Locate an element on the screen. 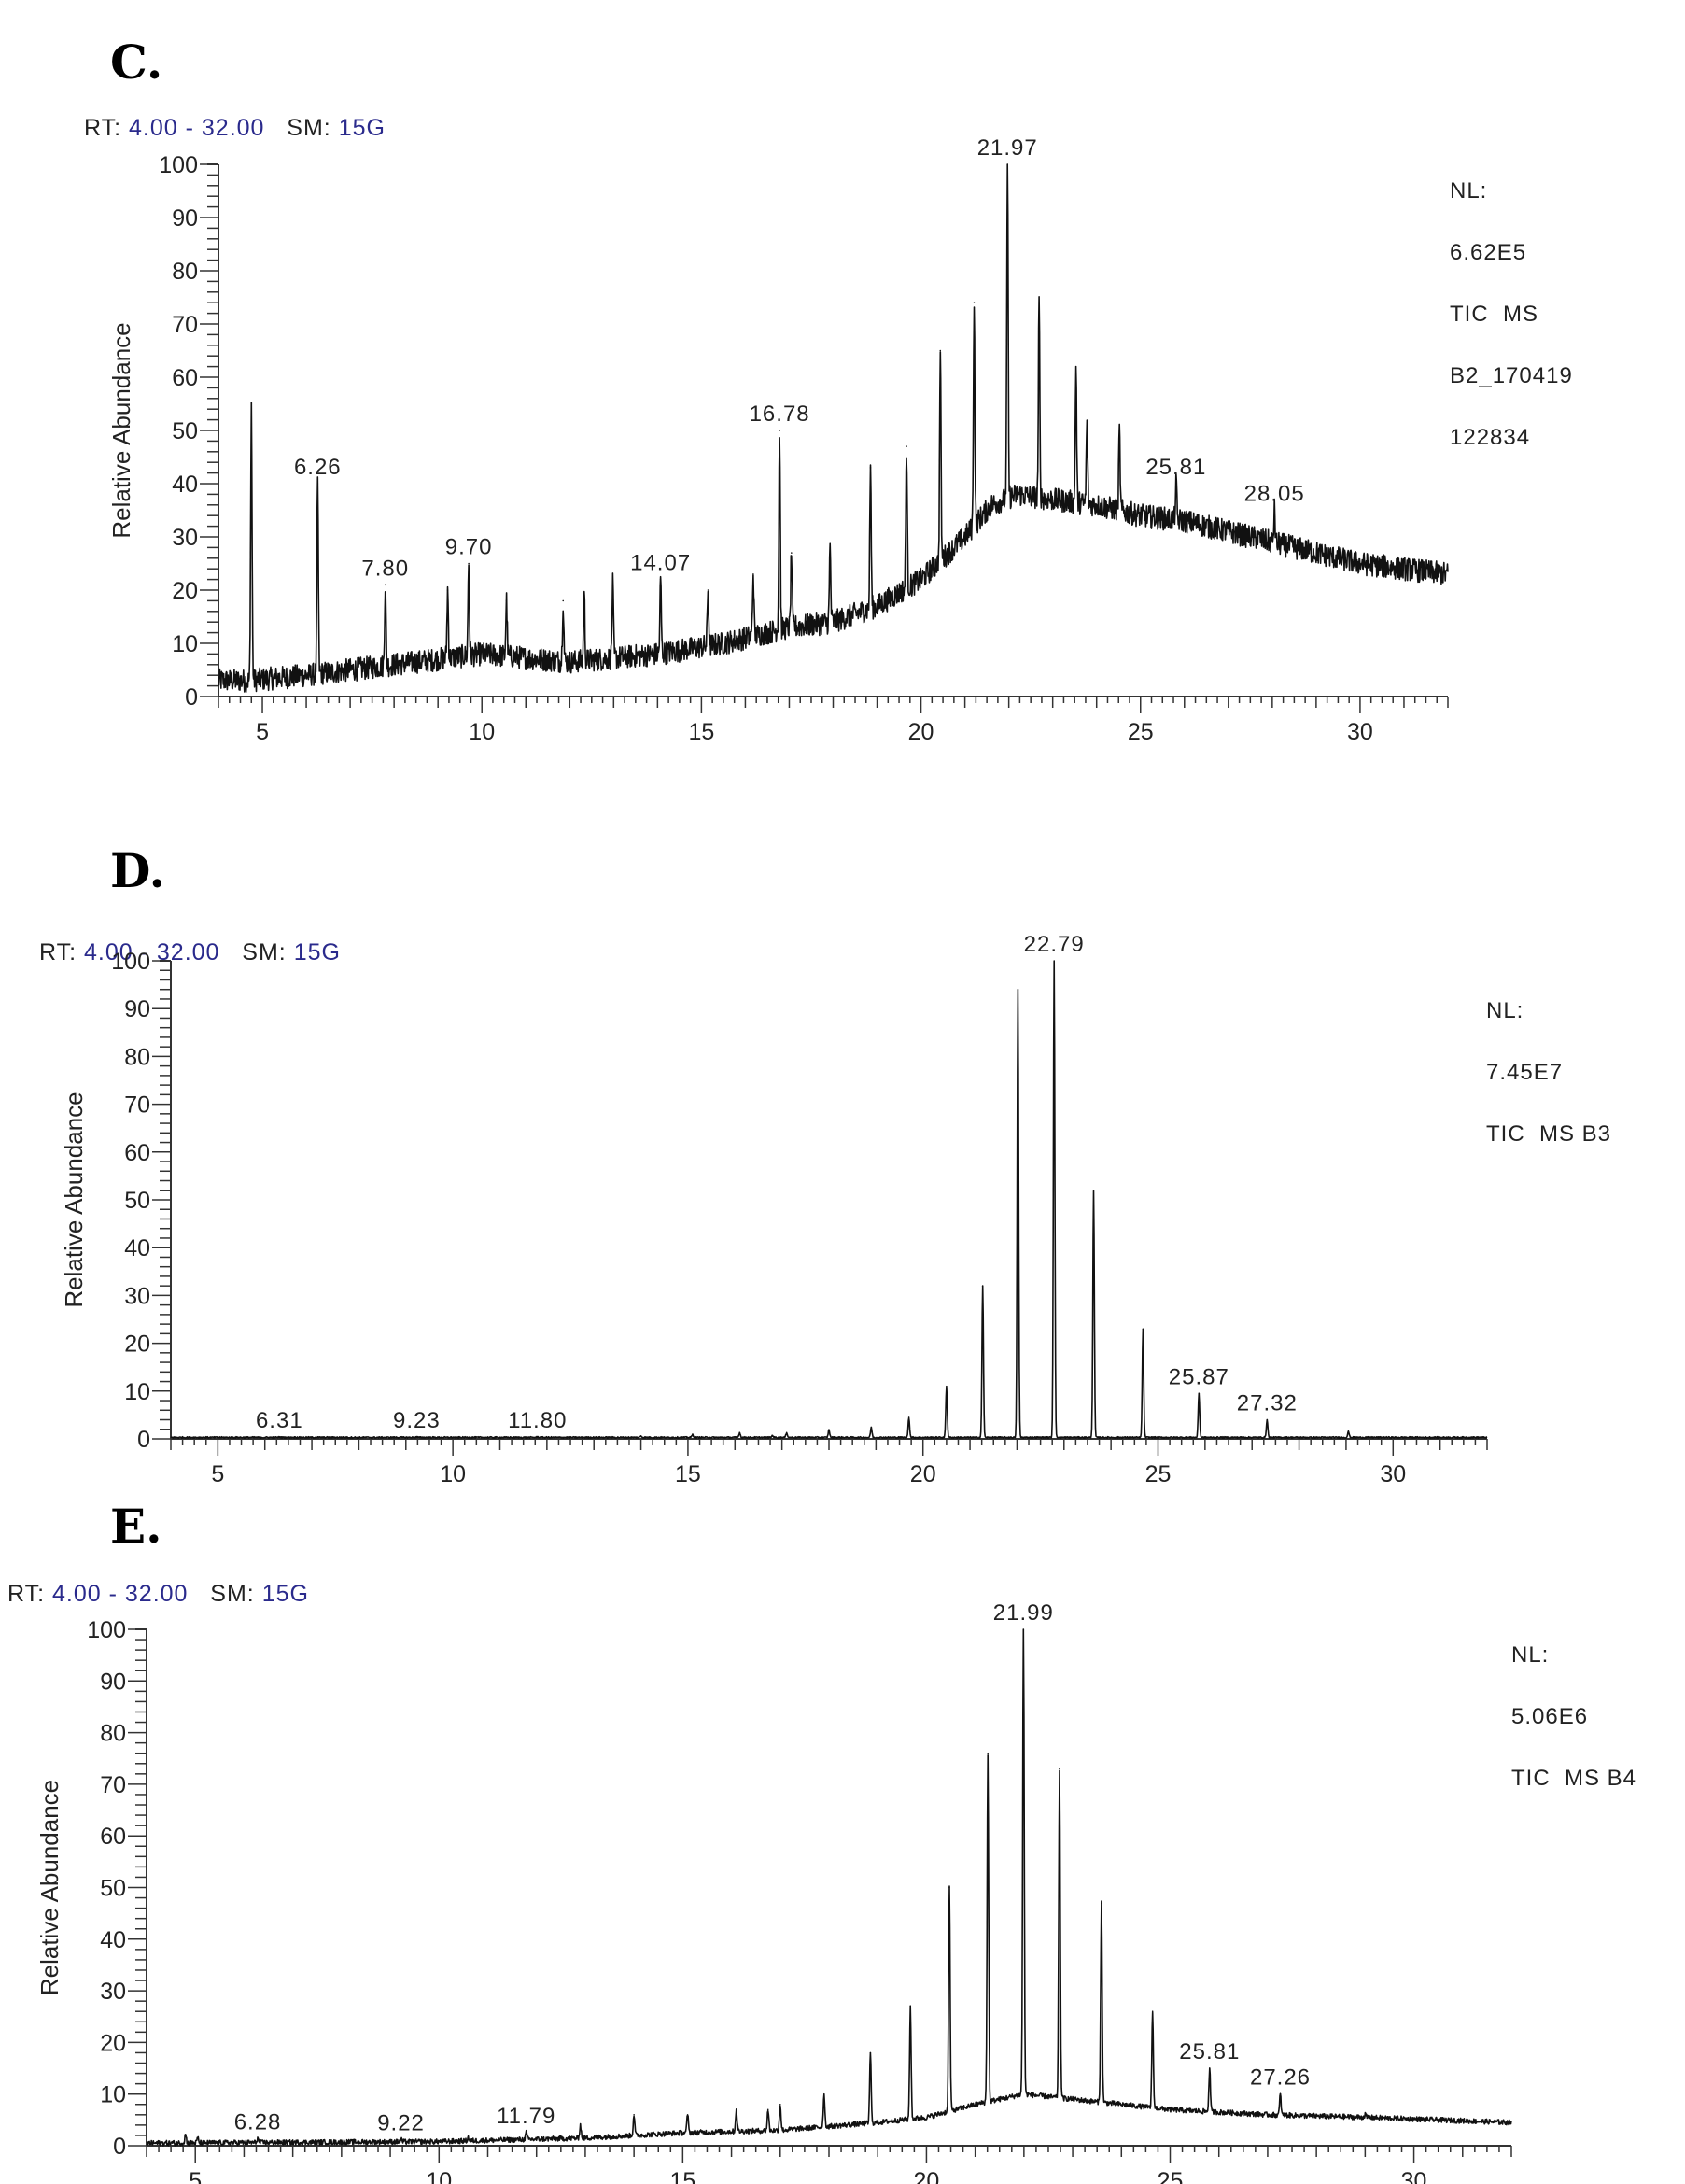 This screenshot has width=1685, height=2184. peak-label: 21.97 is located at coordinates (1007, 148).